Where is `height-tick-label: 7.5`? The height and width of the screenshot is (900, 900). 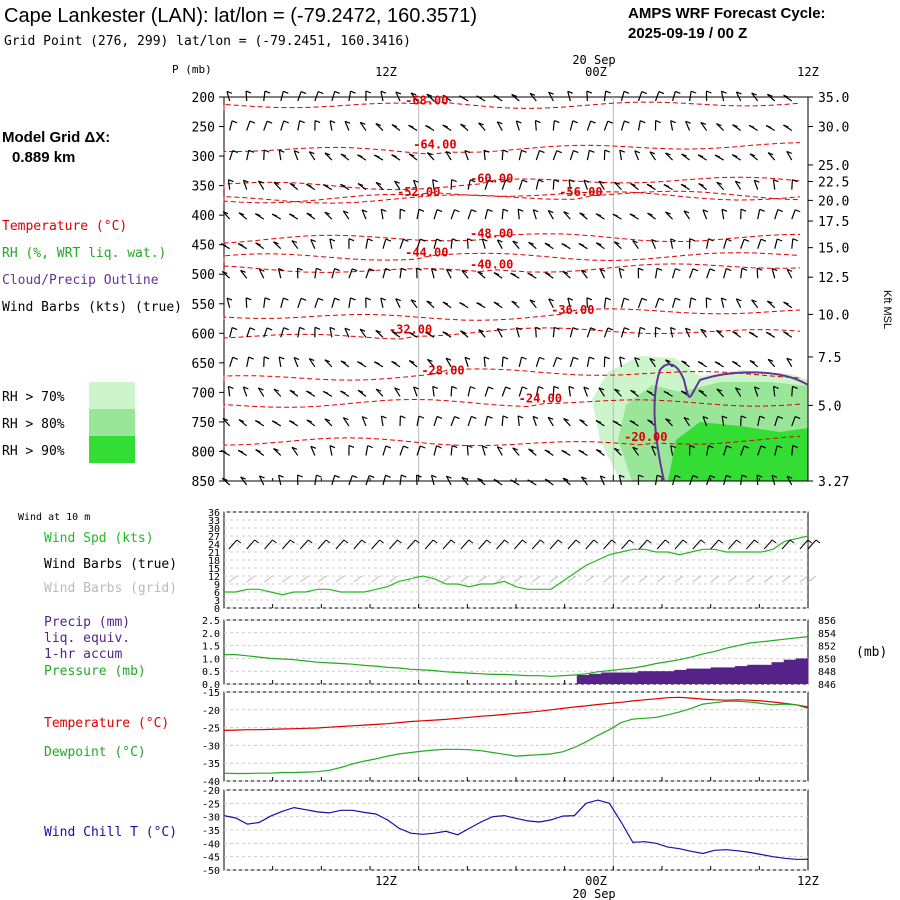 height-tick-label: 7.5 is located at coordinates (829, 358).